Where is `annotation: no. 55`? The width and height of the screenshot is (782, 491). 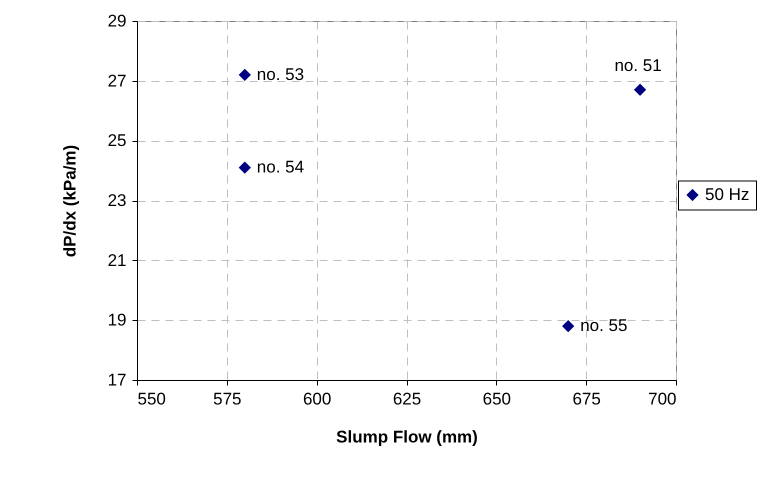 annotation: no. 55 is located at coordinates (604, 326).